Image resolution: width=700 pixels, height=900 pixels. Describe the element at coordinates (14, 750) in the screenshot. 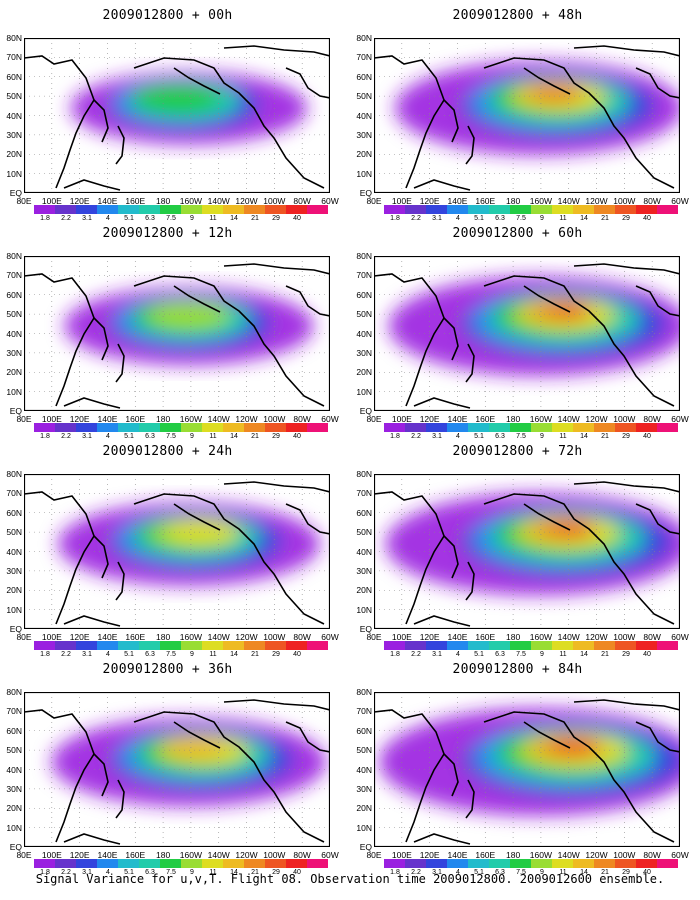

I see `latitude-label: 50N` at that location.